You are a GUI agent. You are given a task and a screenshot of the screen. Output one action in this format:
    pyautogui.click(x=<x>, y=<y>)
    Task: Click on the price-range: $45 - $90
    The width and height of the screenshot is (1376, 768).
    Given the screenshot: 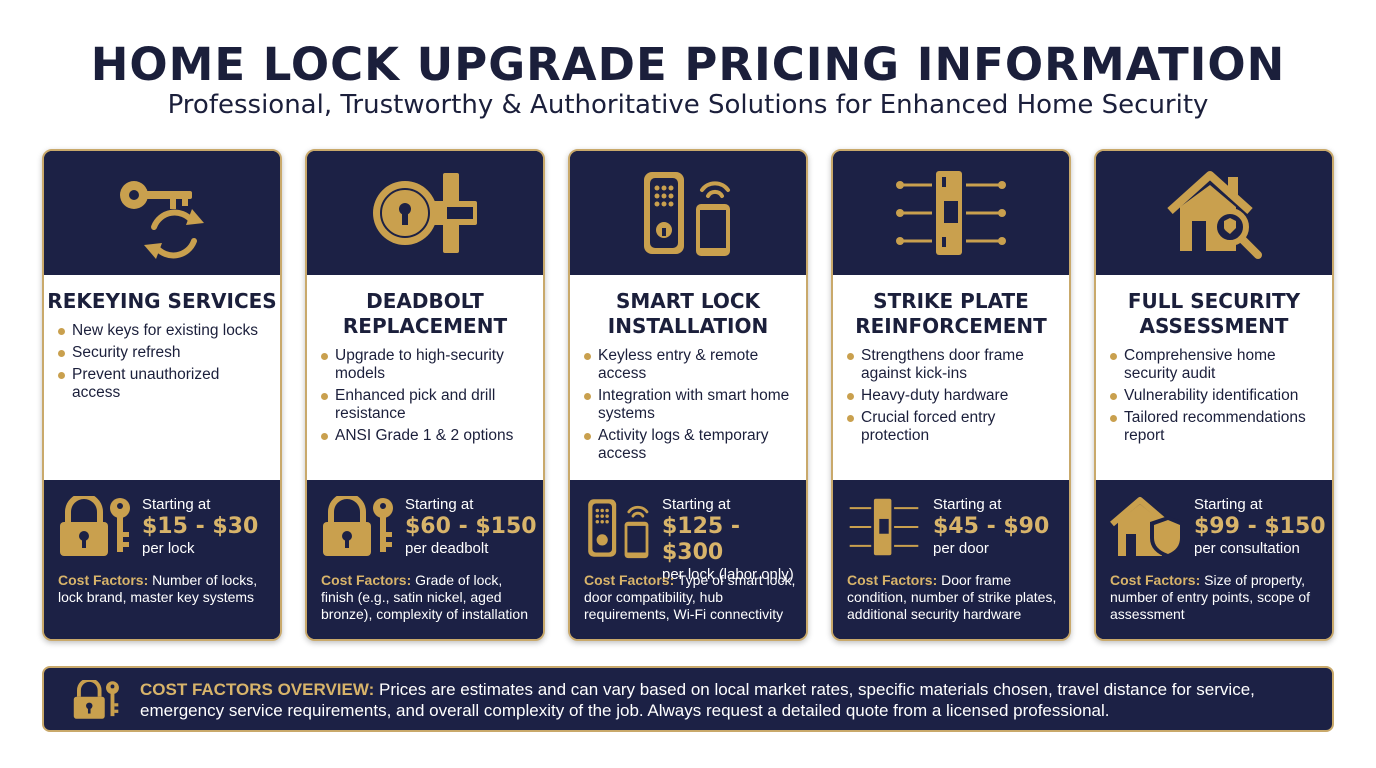 What is the action you would take?
    pyautogui.click(x=991, y=526)
    